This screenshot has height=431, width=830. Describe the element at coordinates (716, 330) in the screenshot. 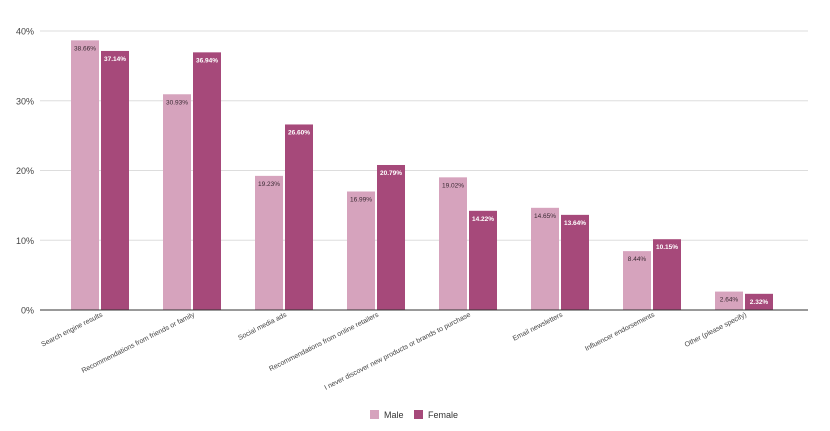

I see `x-tick-label: Other (please specify)` at that location.